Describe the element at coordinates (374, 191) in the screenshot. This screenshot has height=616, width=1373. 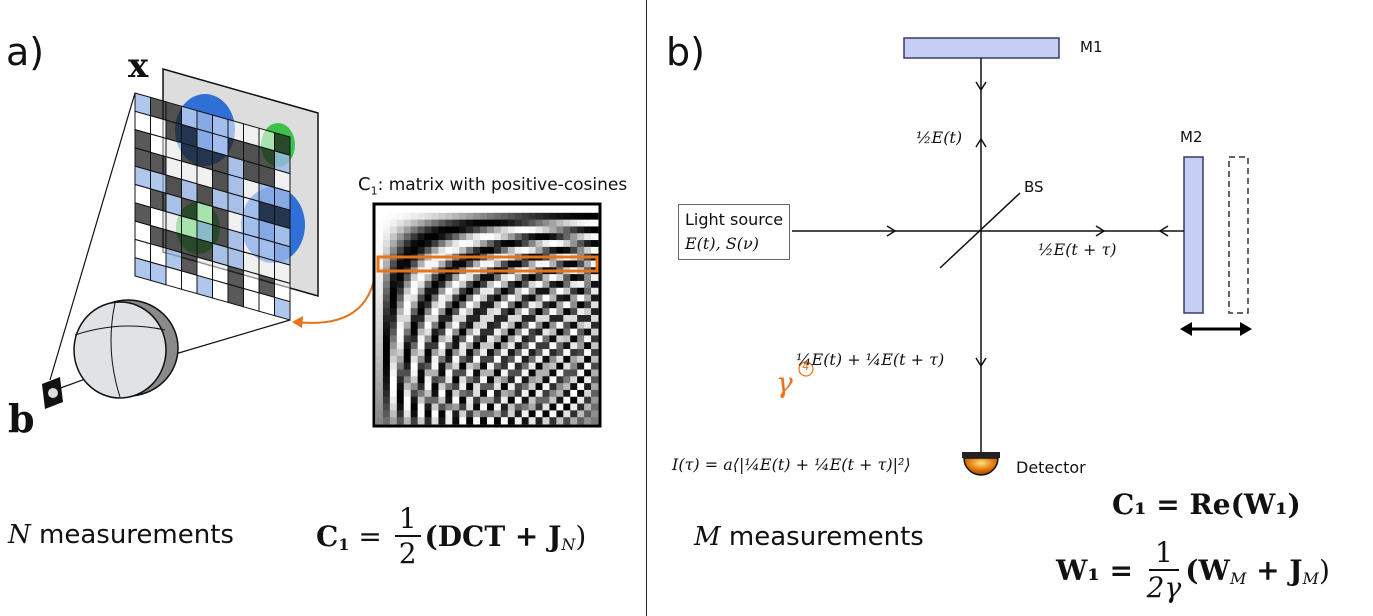
I see `c1-caption-sub: 1` at that location.